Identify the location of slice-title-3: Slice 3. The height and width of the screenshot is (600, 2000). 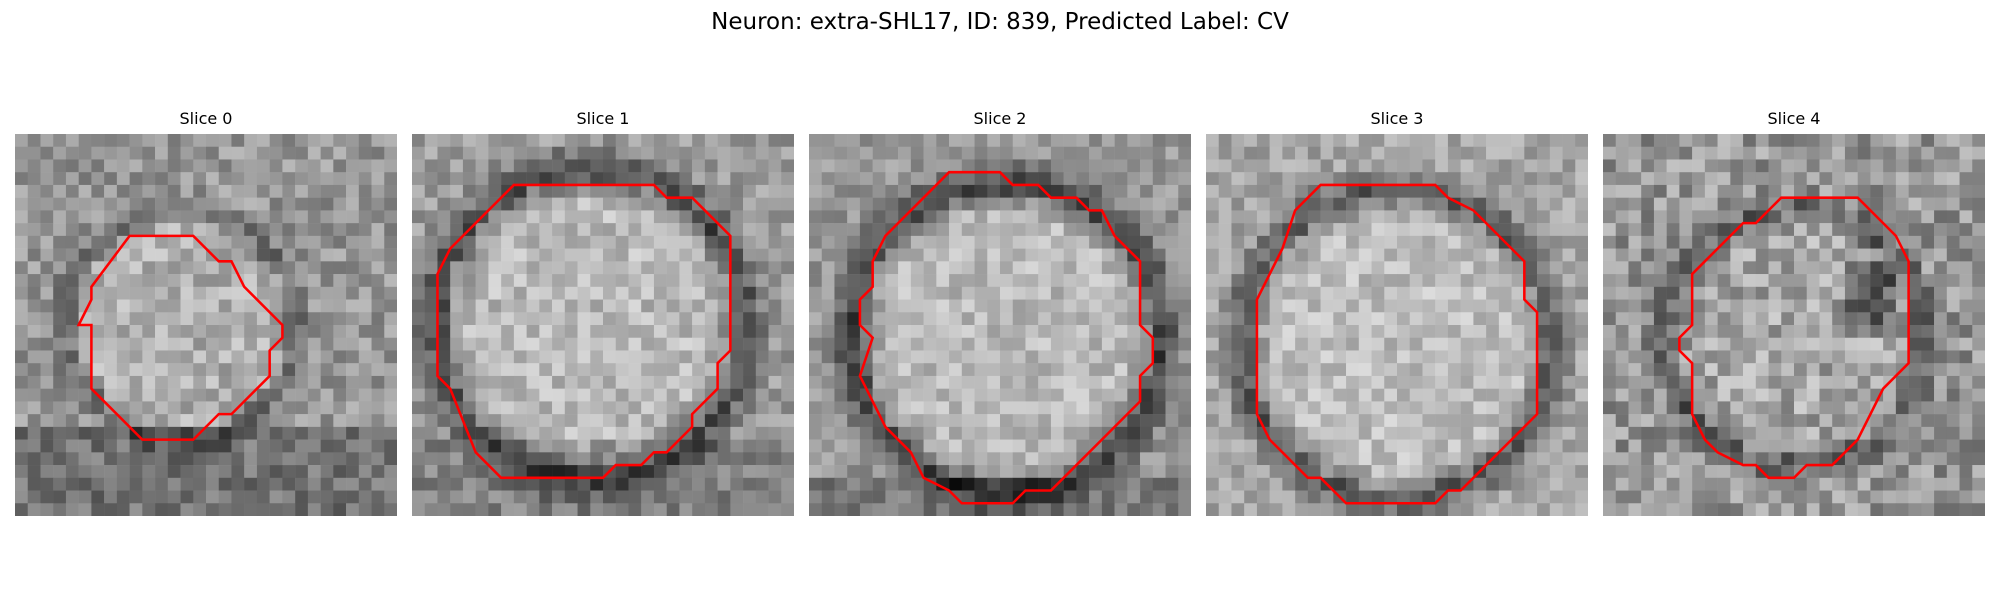
(1397, 118).